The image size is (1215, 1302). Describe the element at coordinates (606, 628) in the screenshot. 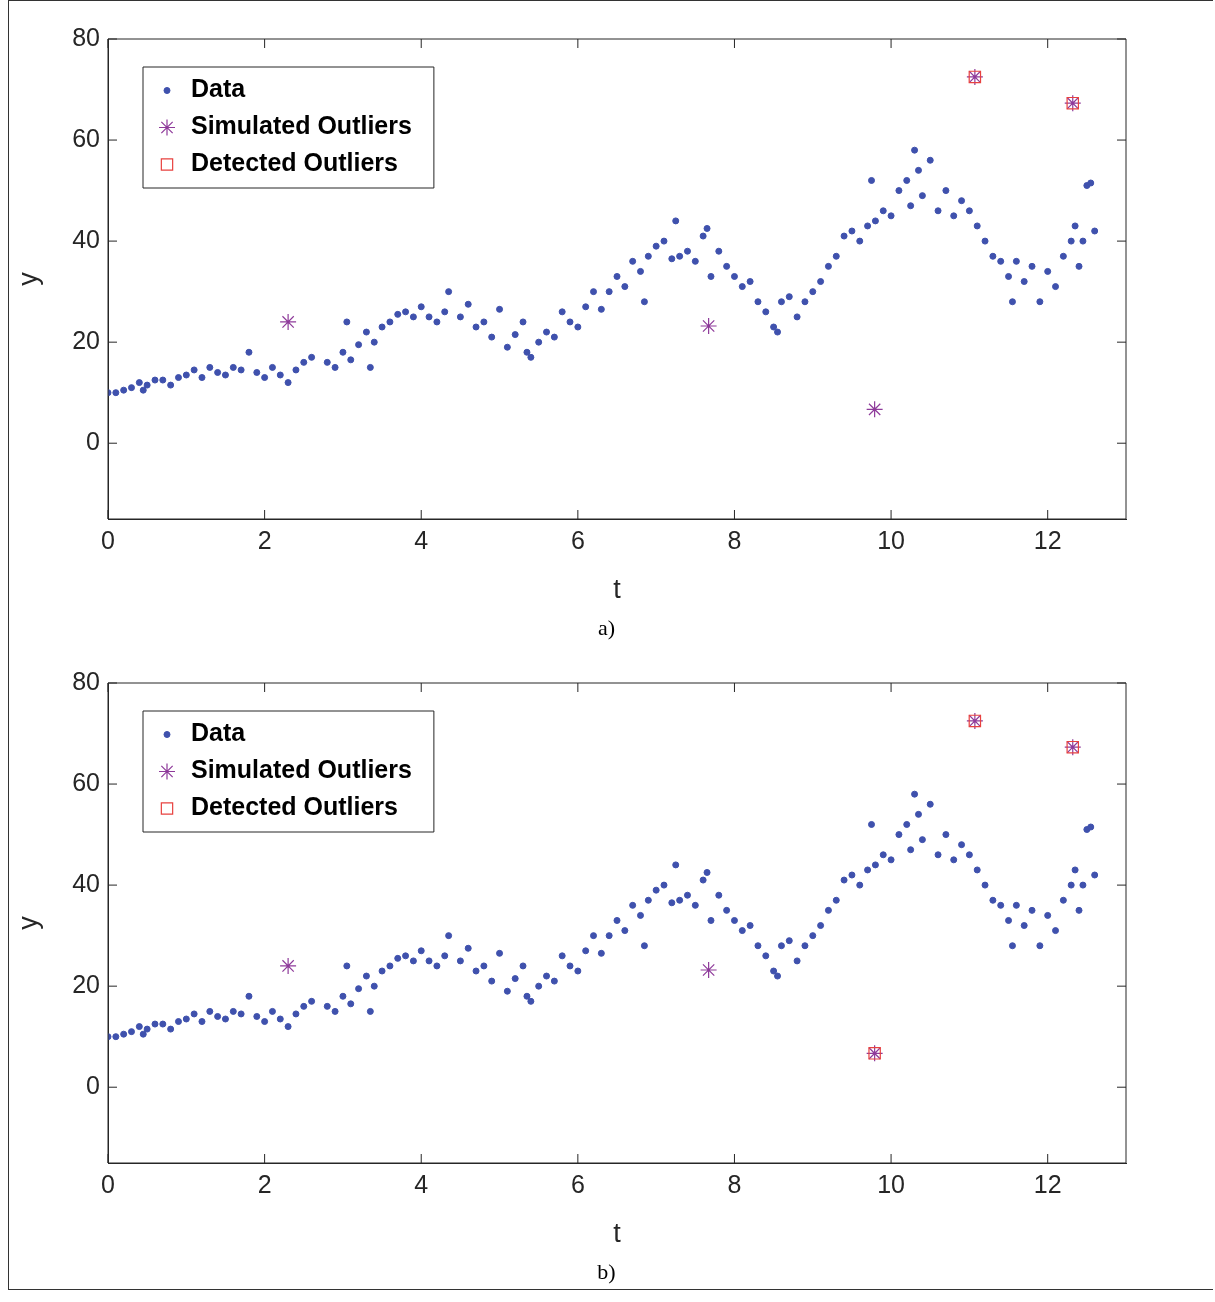

I see `text: a)` at that location.